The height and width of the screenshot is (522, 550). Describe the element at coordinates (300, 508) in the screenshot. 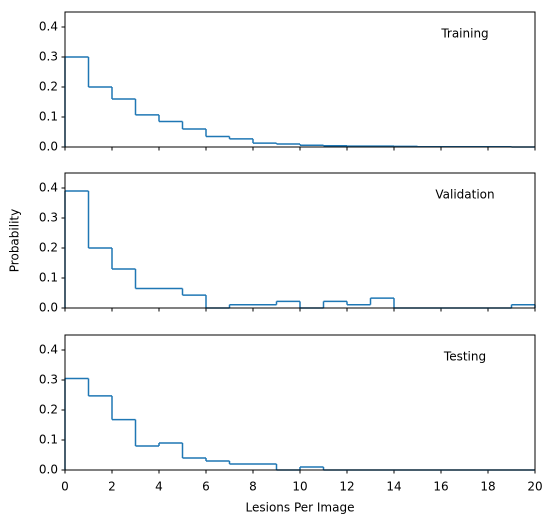

I see `x-axis-label: Lesions Per Image` at that location.